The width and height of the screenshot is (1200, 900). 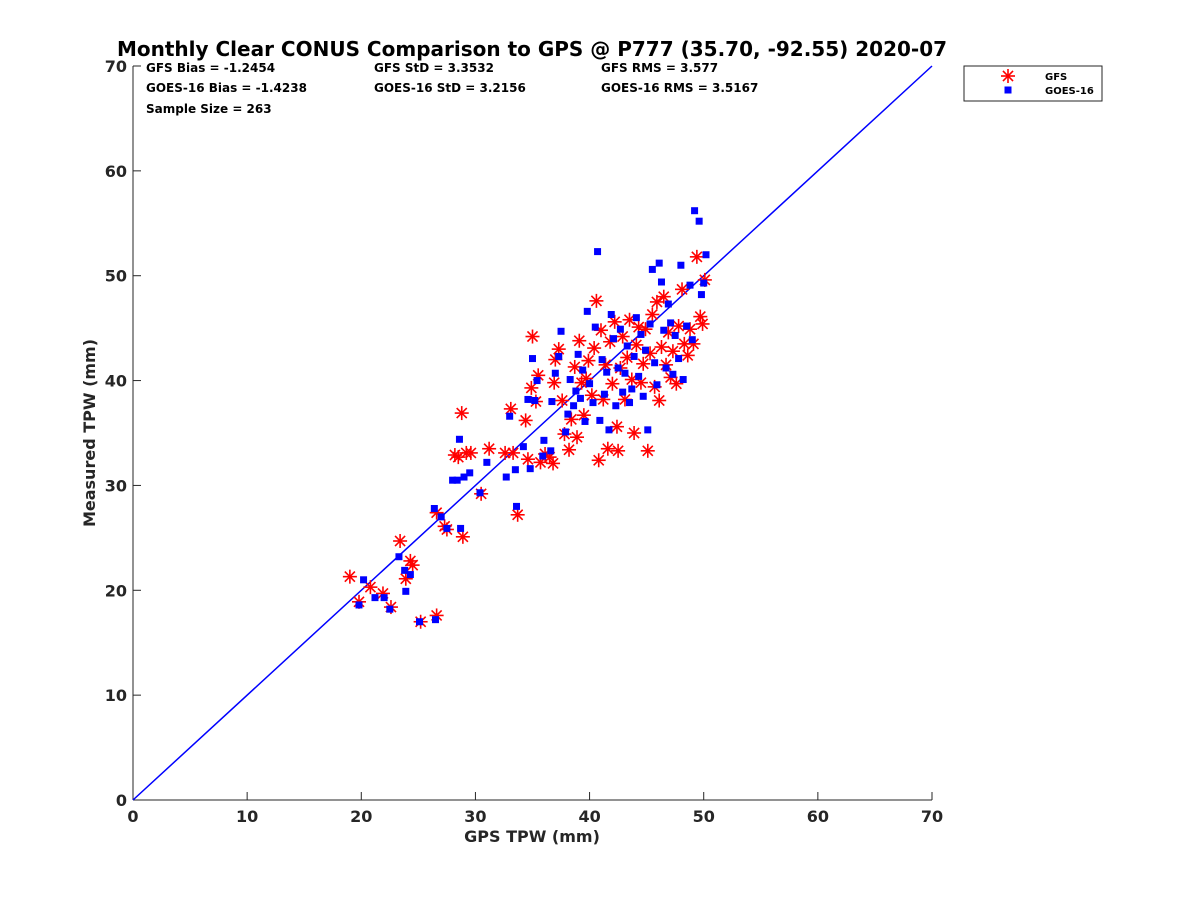 What do you see at coordinates (226, 88) in the screenshot?
I see `stat-text: GOES-16 Bias = -1.4238` at bounding box center [226, 88].